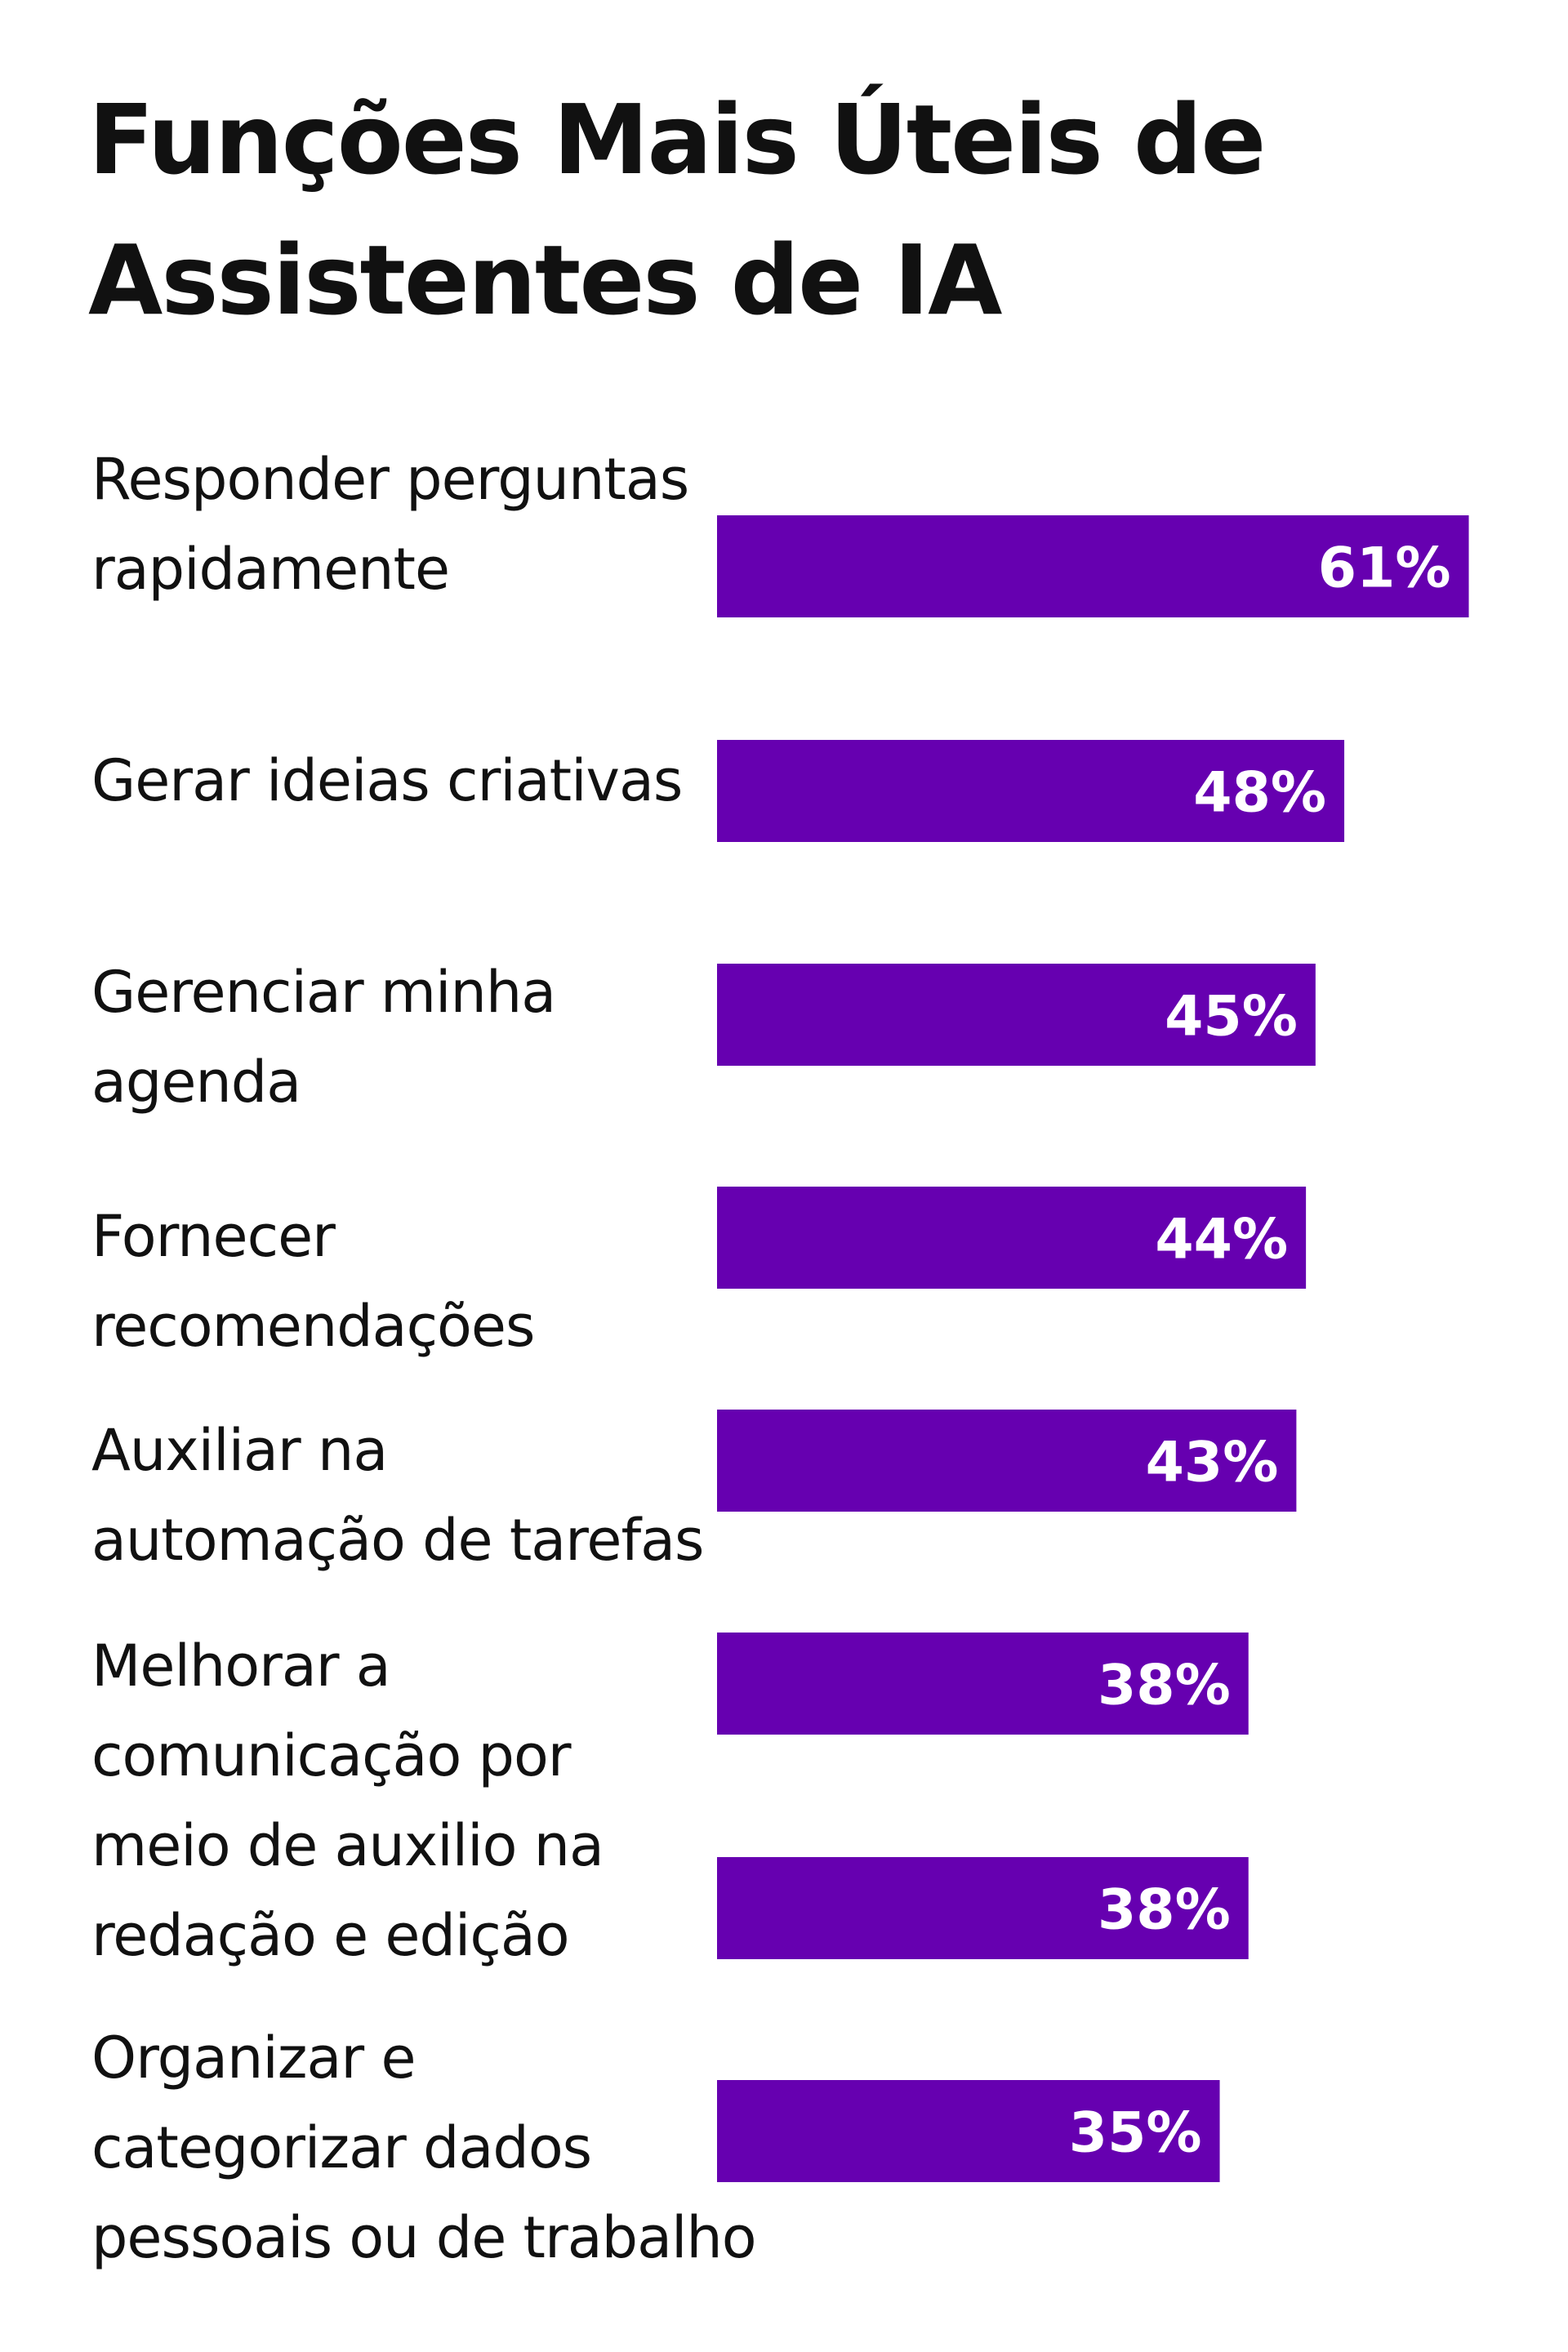 This screenshot has height=2352, width=1568. I want to click on category-label-line: rapidamente, so click(270, 569).